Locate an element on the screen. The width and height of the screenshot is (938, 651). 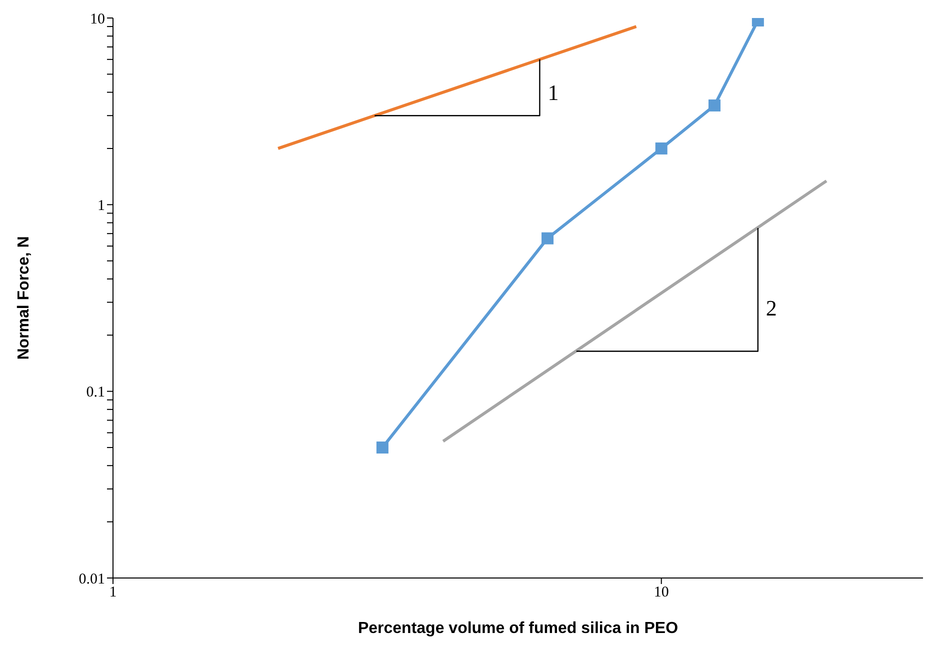
annotation: 1 is located at coordinates (553, 93).